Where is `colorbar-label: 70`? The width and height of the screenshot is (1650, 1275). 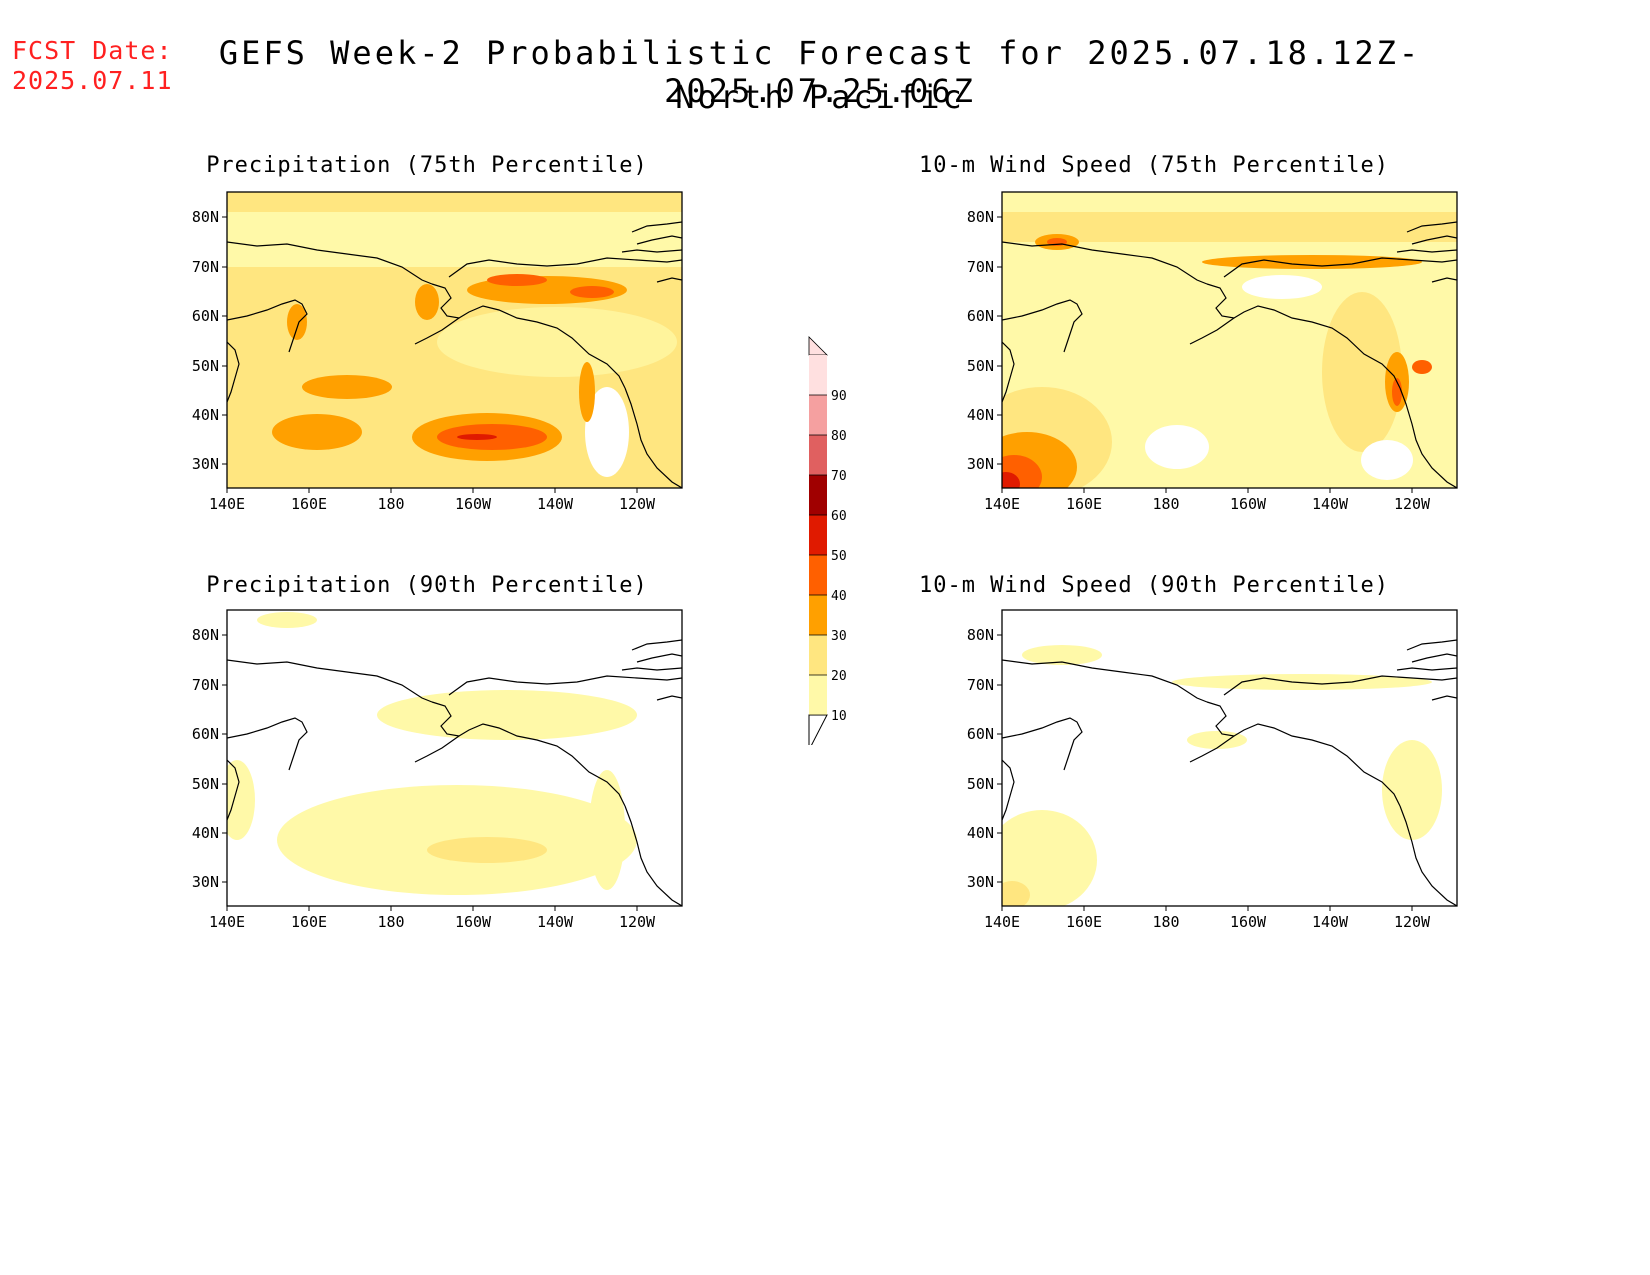
colorbar-label: 70 is located at coordinates (839, 476).